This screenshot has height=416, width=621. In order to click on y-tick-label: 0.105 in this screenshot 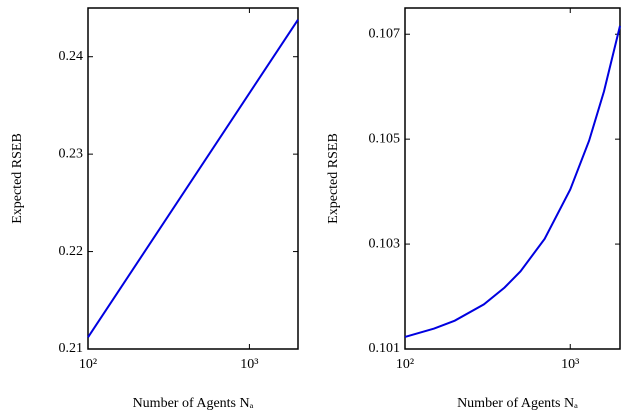, I will do `click(385, 138)`.